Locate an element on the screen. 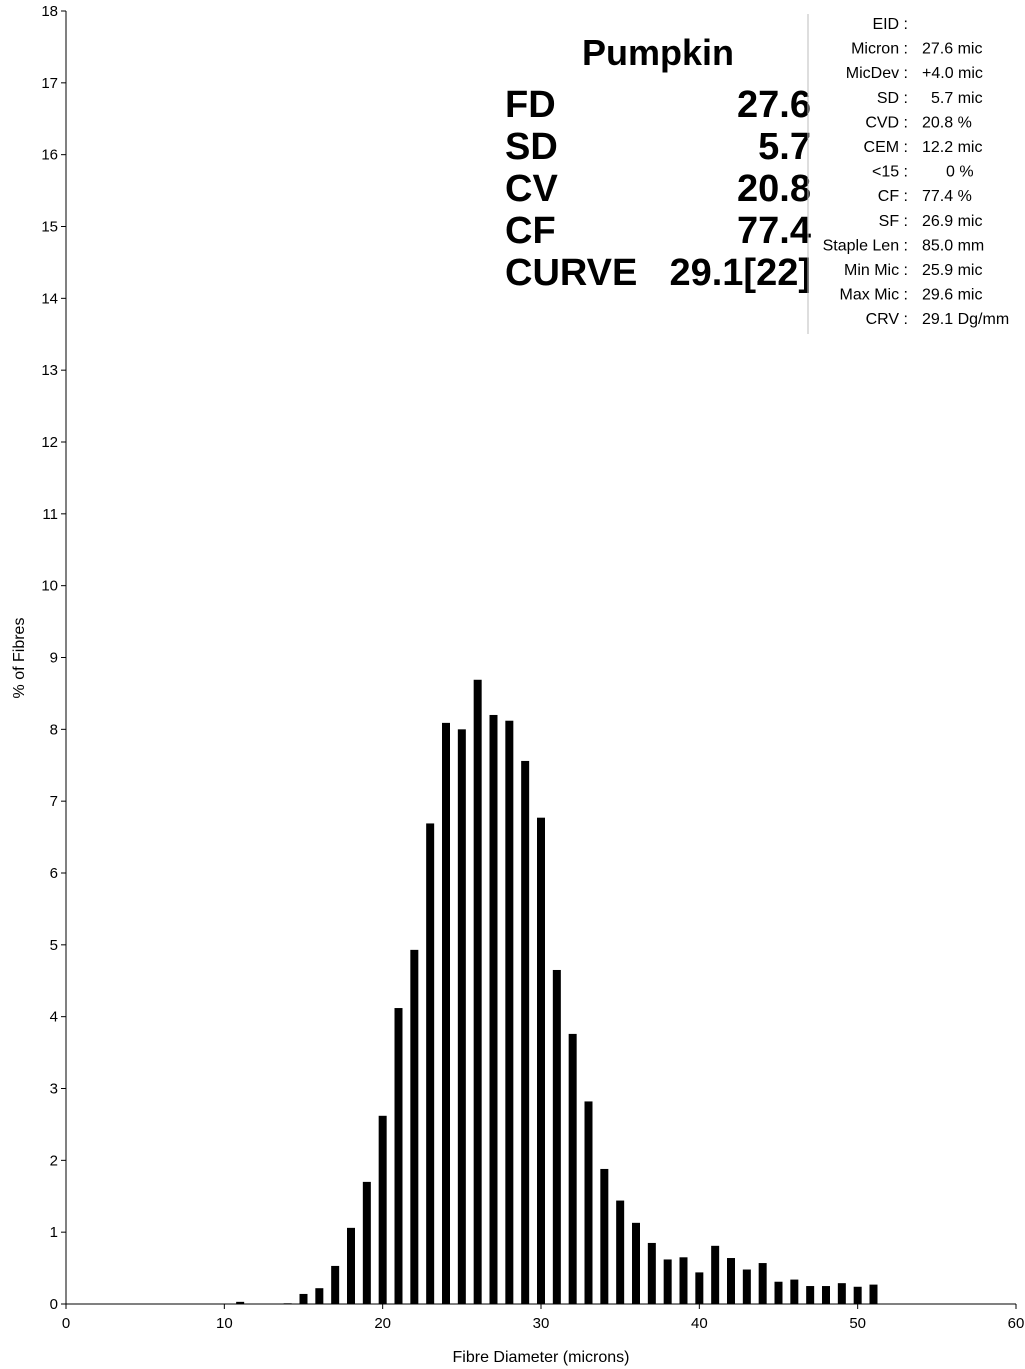 Image resolution: width=1025 pixels, height=1369 pixels. x-tick-label: 60 is located at coordinates (1016, 1323).